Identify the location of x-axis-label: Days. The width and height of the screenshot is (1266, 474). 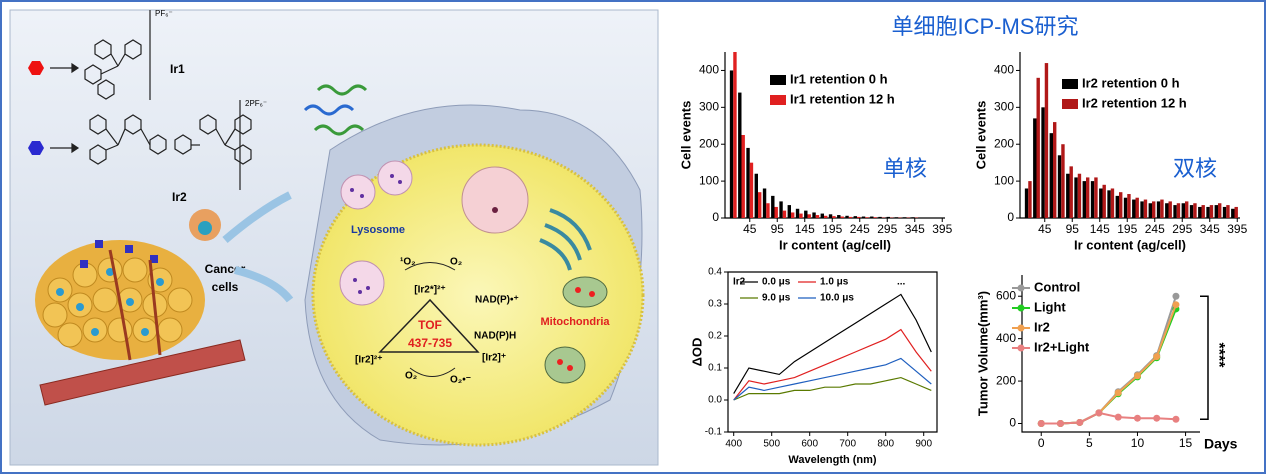
(1221, 444).